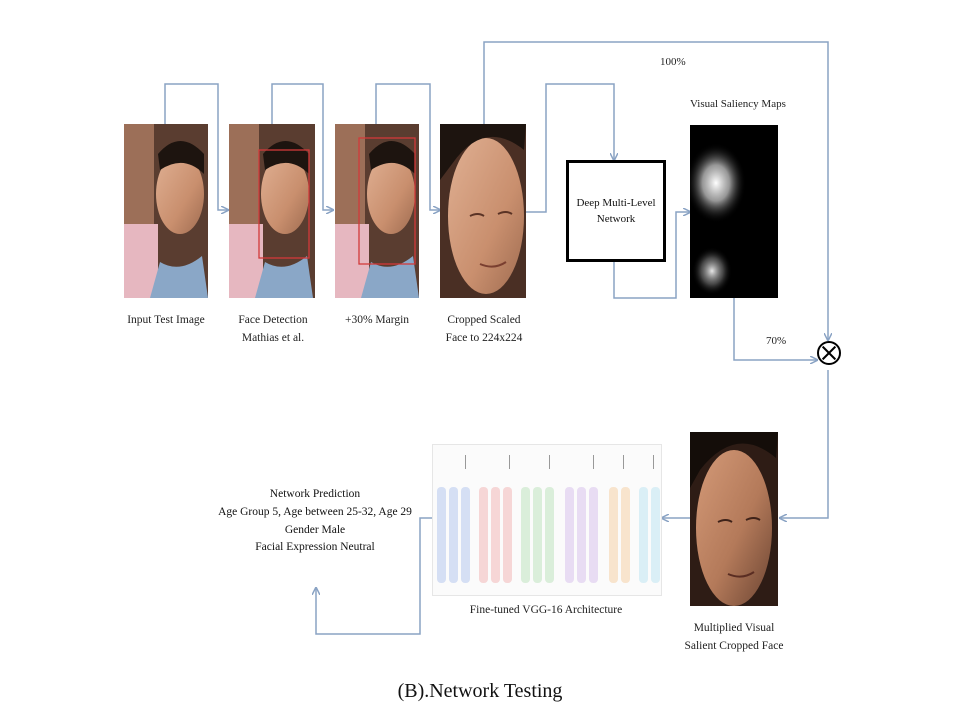  Describe the element at coordinates (734, 519) in the screenshot. I see `multiplied-salient-face-image` at that location.